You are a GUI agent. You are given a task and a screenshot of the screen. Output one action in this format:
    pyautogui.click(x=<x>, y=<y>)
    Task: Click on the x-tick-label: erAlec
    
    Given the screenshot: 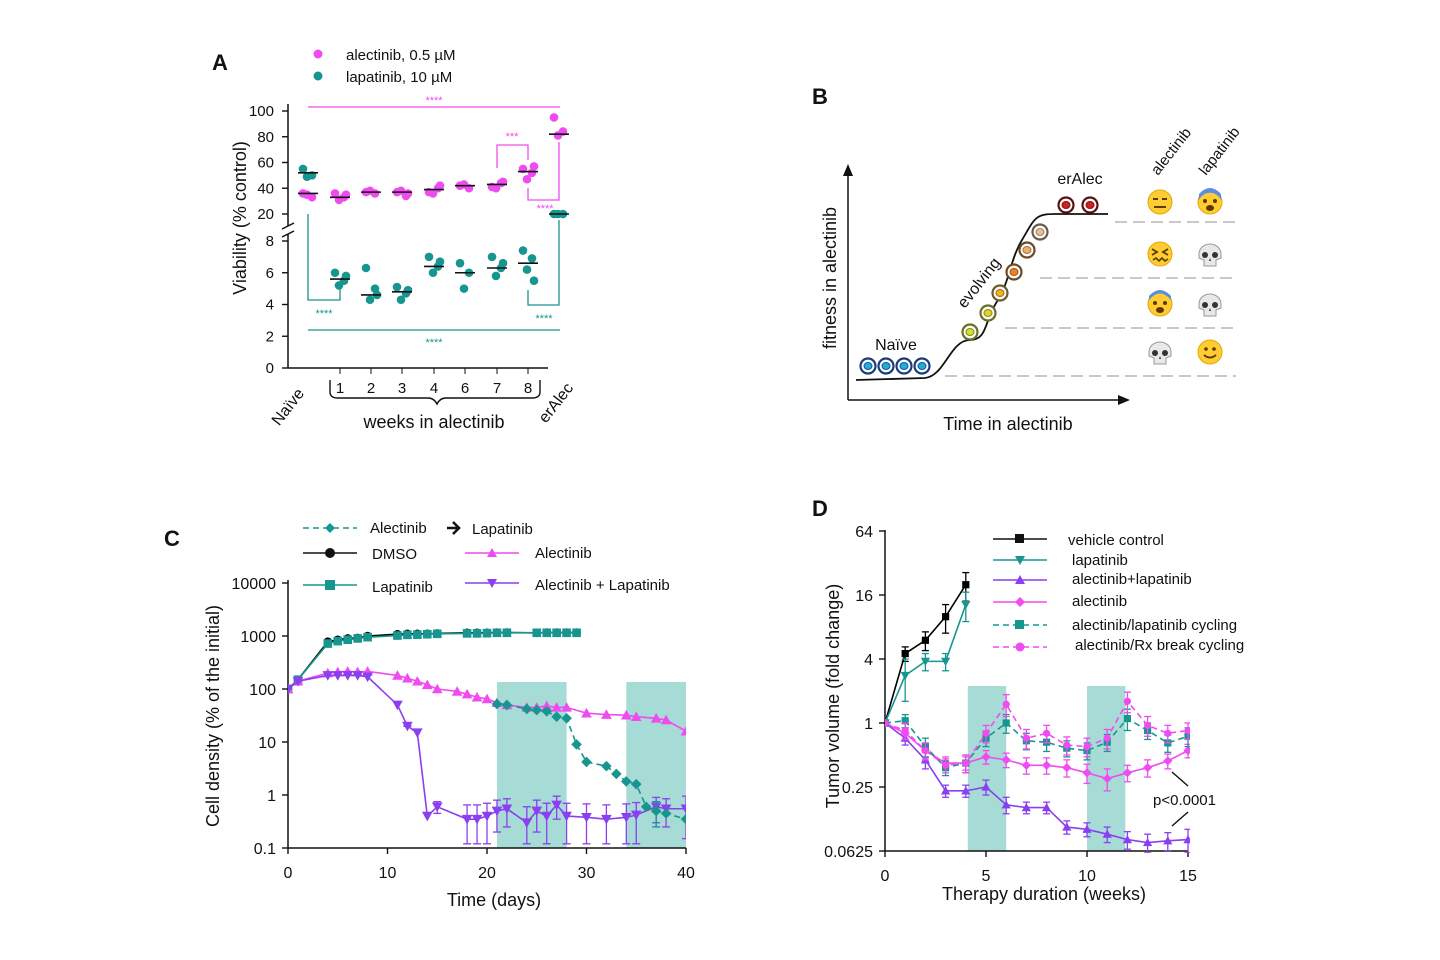 What is the action you would take?
    pyautogui.click(x=556, y=403)
    